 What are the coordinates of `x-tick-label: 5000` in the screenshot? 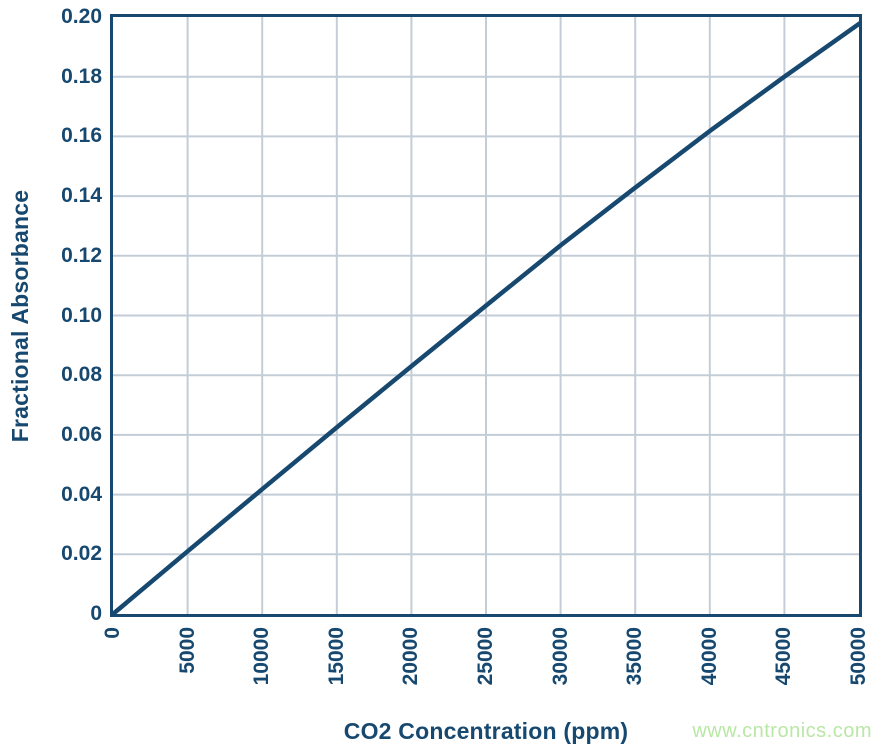 It's located at (187, 650).